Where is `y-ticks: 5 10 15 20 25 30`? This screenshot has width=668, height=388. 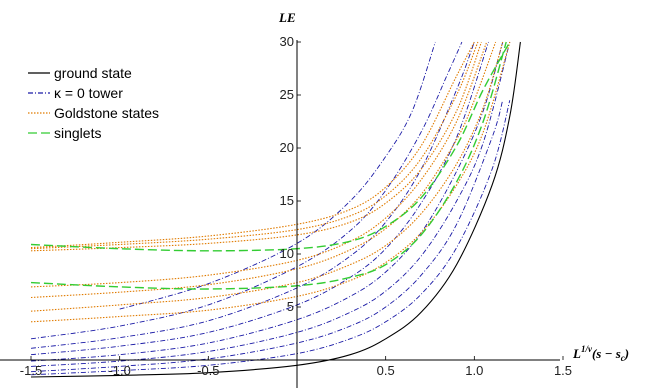 y-ticks: 5 10 15 20 25 30 is located at coordinates (290, 174).